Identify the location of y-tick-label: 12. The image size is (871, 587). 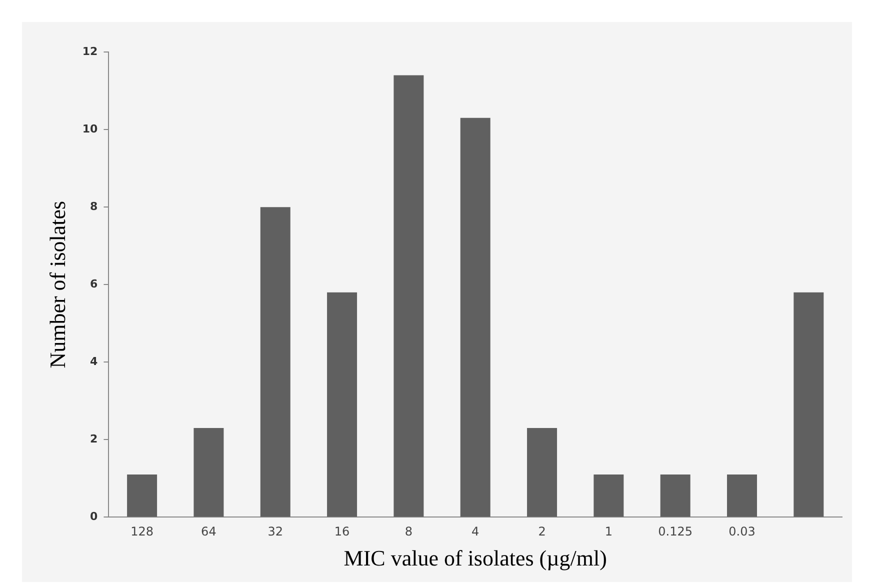
(90, 51).